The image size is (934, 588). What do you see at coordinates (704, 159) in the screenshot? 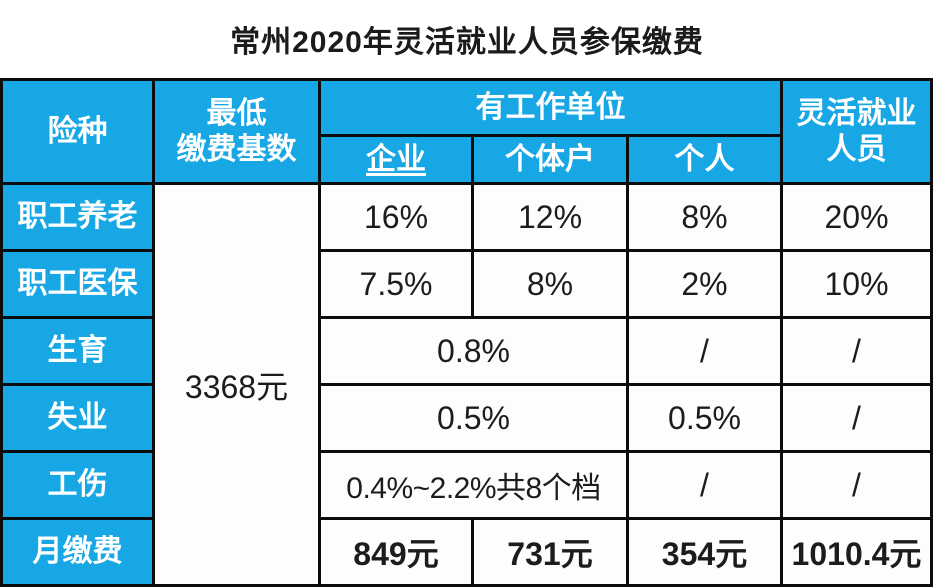
I see `header-individual: 个人` at bounding box center [704, 159].